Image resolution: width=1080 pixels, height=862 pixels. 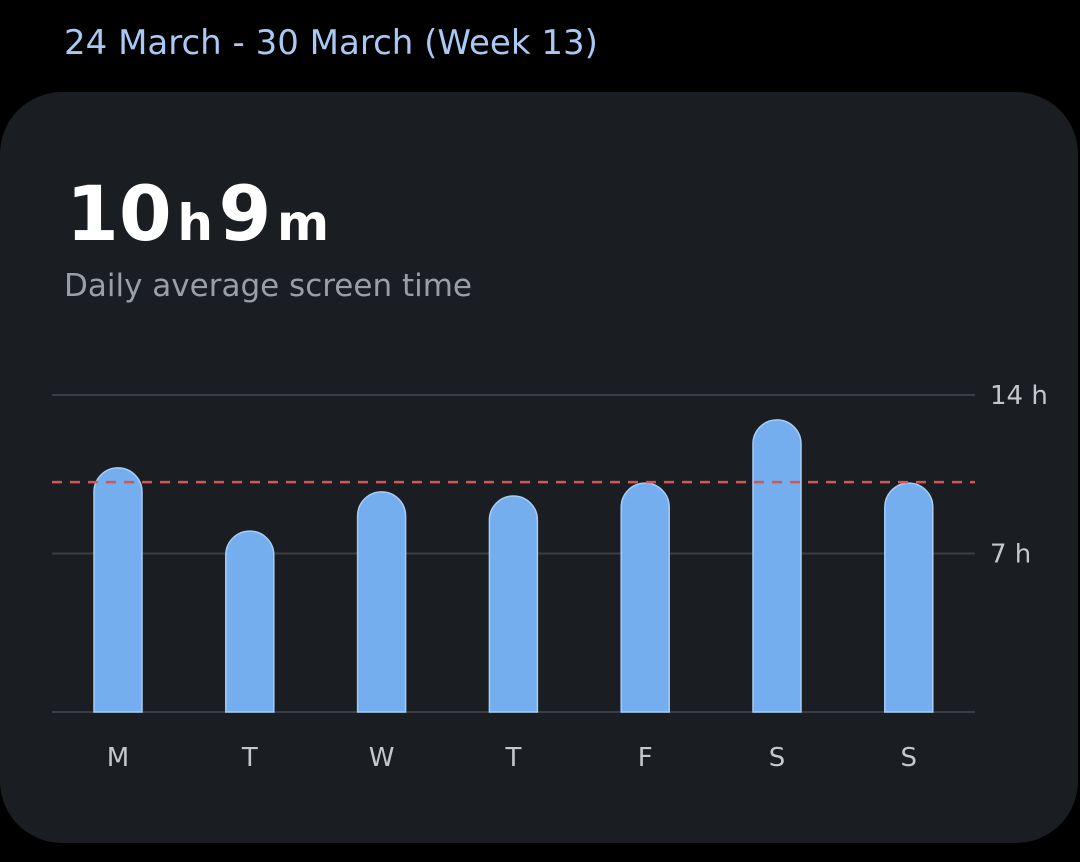 I want to click on x-tick-label: W, so click(x=382, y=758).